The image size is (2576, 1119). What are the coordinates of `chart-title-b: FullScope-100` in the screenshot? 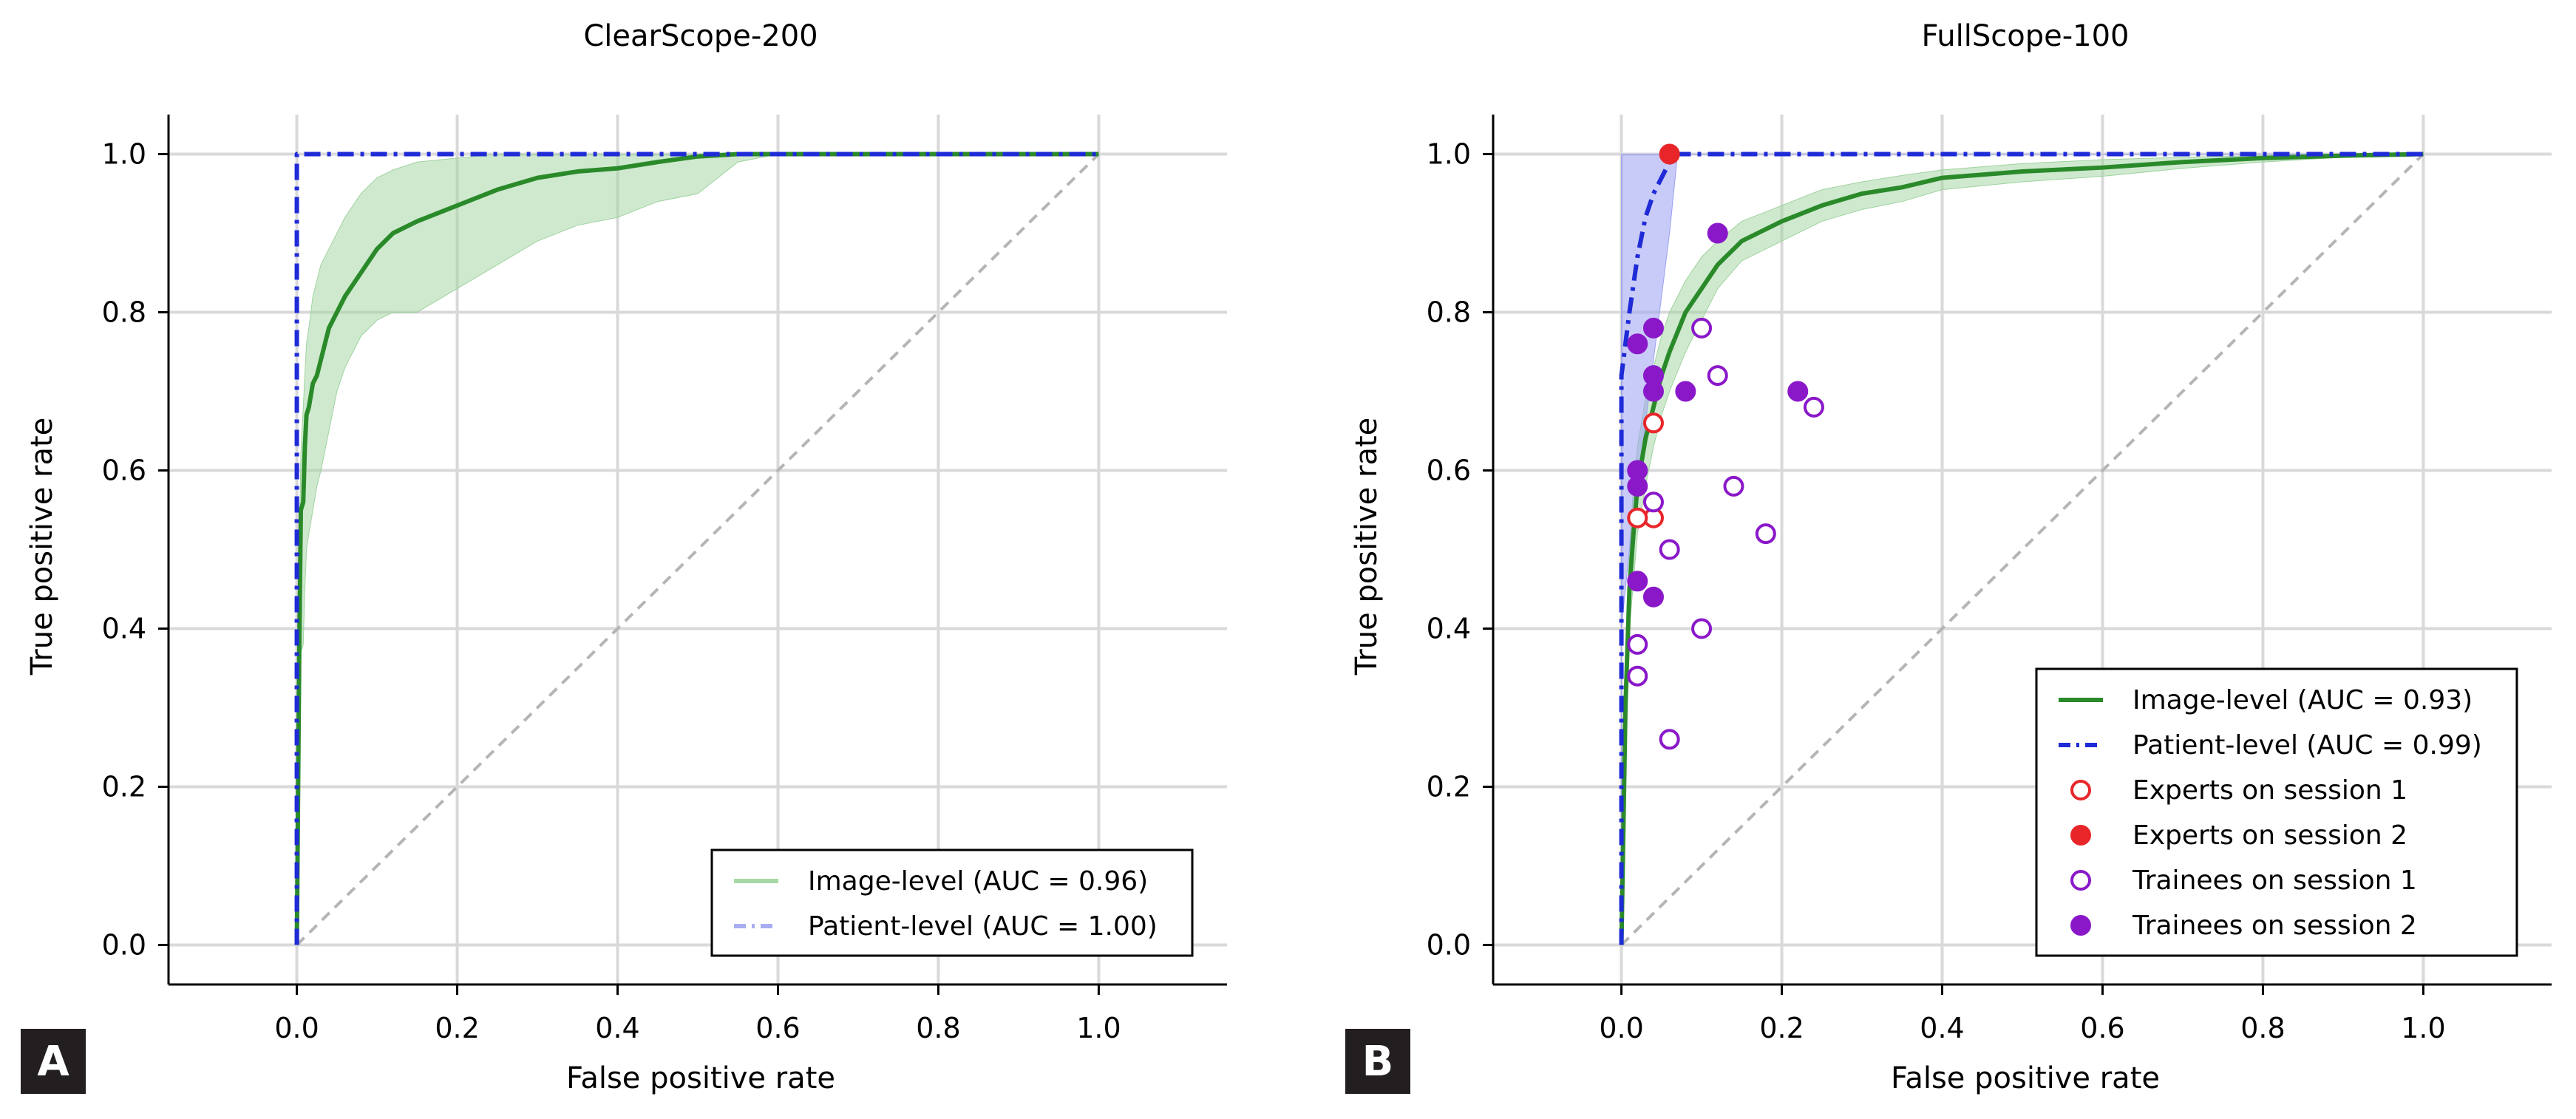 It's located at (2025, 36).